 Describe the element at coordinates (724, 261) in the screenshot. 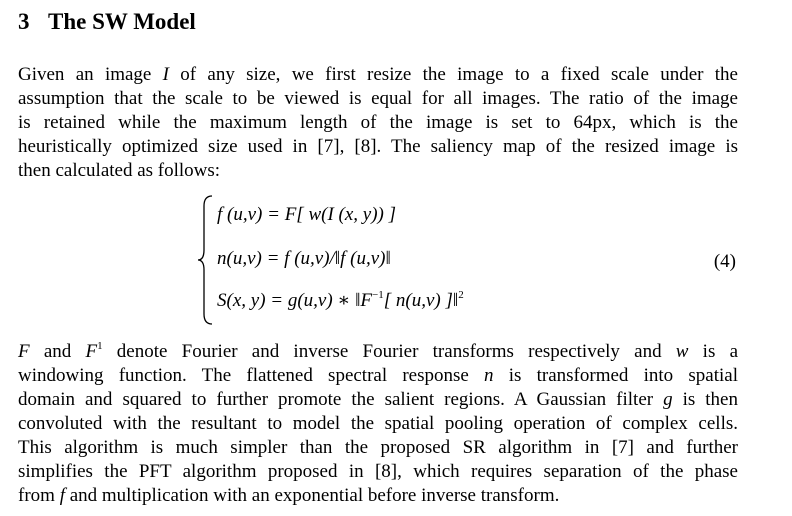

I see `equation-number: (4)` at that location.